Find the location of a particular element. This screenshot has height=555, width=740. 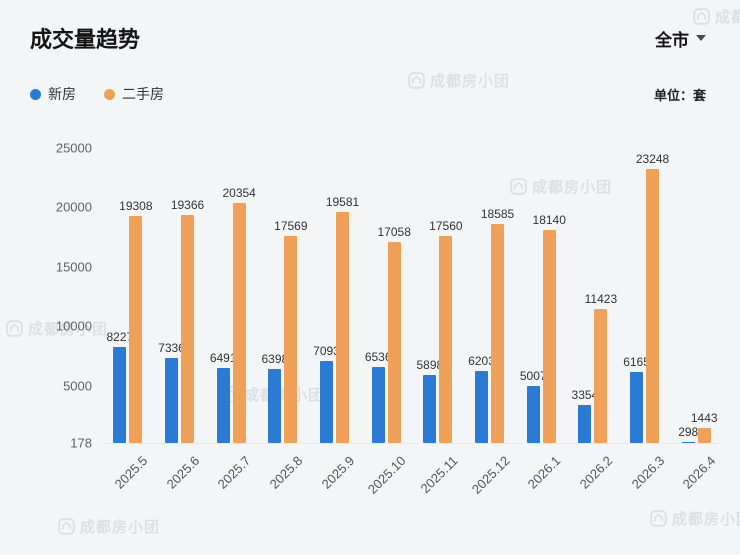

bar-value-label: 19366 is located at coordinates (187, 204).